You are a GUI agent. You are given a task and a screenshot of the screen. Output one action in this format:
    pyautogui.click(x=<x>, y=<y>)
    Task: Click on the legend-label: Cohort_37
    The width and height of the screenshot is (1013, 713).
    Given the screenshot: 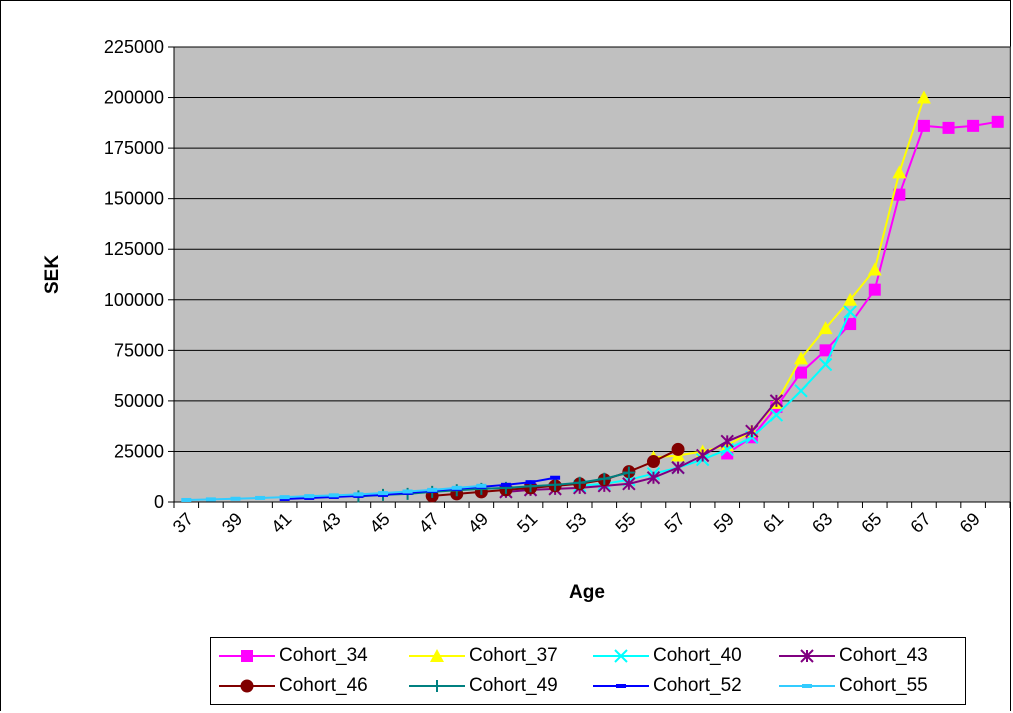 What is the action you would take?
    pyautogui.click(x=513, y=655)
    